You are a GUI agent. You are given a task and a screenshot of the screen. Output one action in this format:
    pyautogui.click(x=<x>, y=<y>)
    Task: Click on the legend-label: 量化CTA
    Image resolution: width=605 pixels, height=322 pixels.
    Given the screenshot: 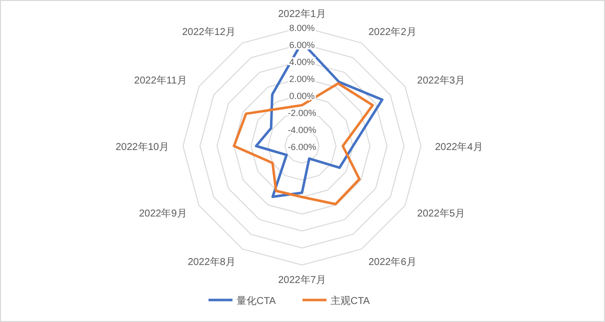 What is the action you would take?
    pyautogui.click(x=256, y=301)
    